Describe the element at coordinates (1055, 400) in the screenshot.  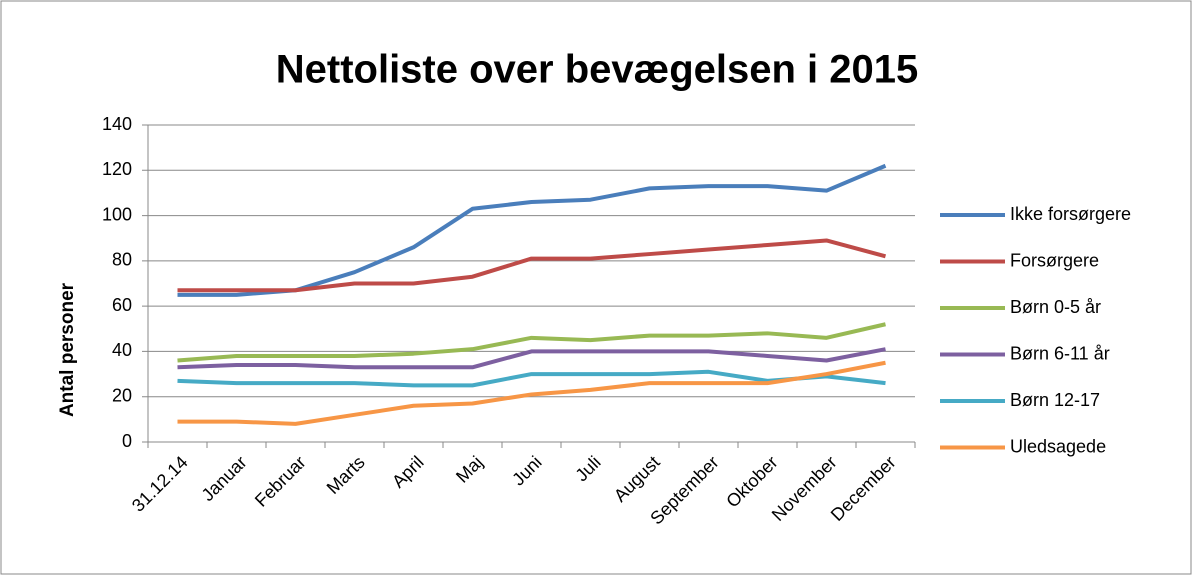
I see `legend-label: Børn 12-17` at that location.